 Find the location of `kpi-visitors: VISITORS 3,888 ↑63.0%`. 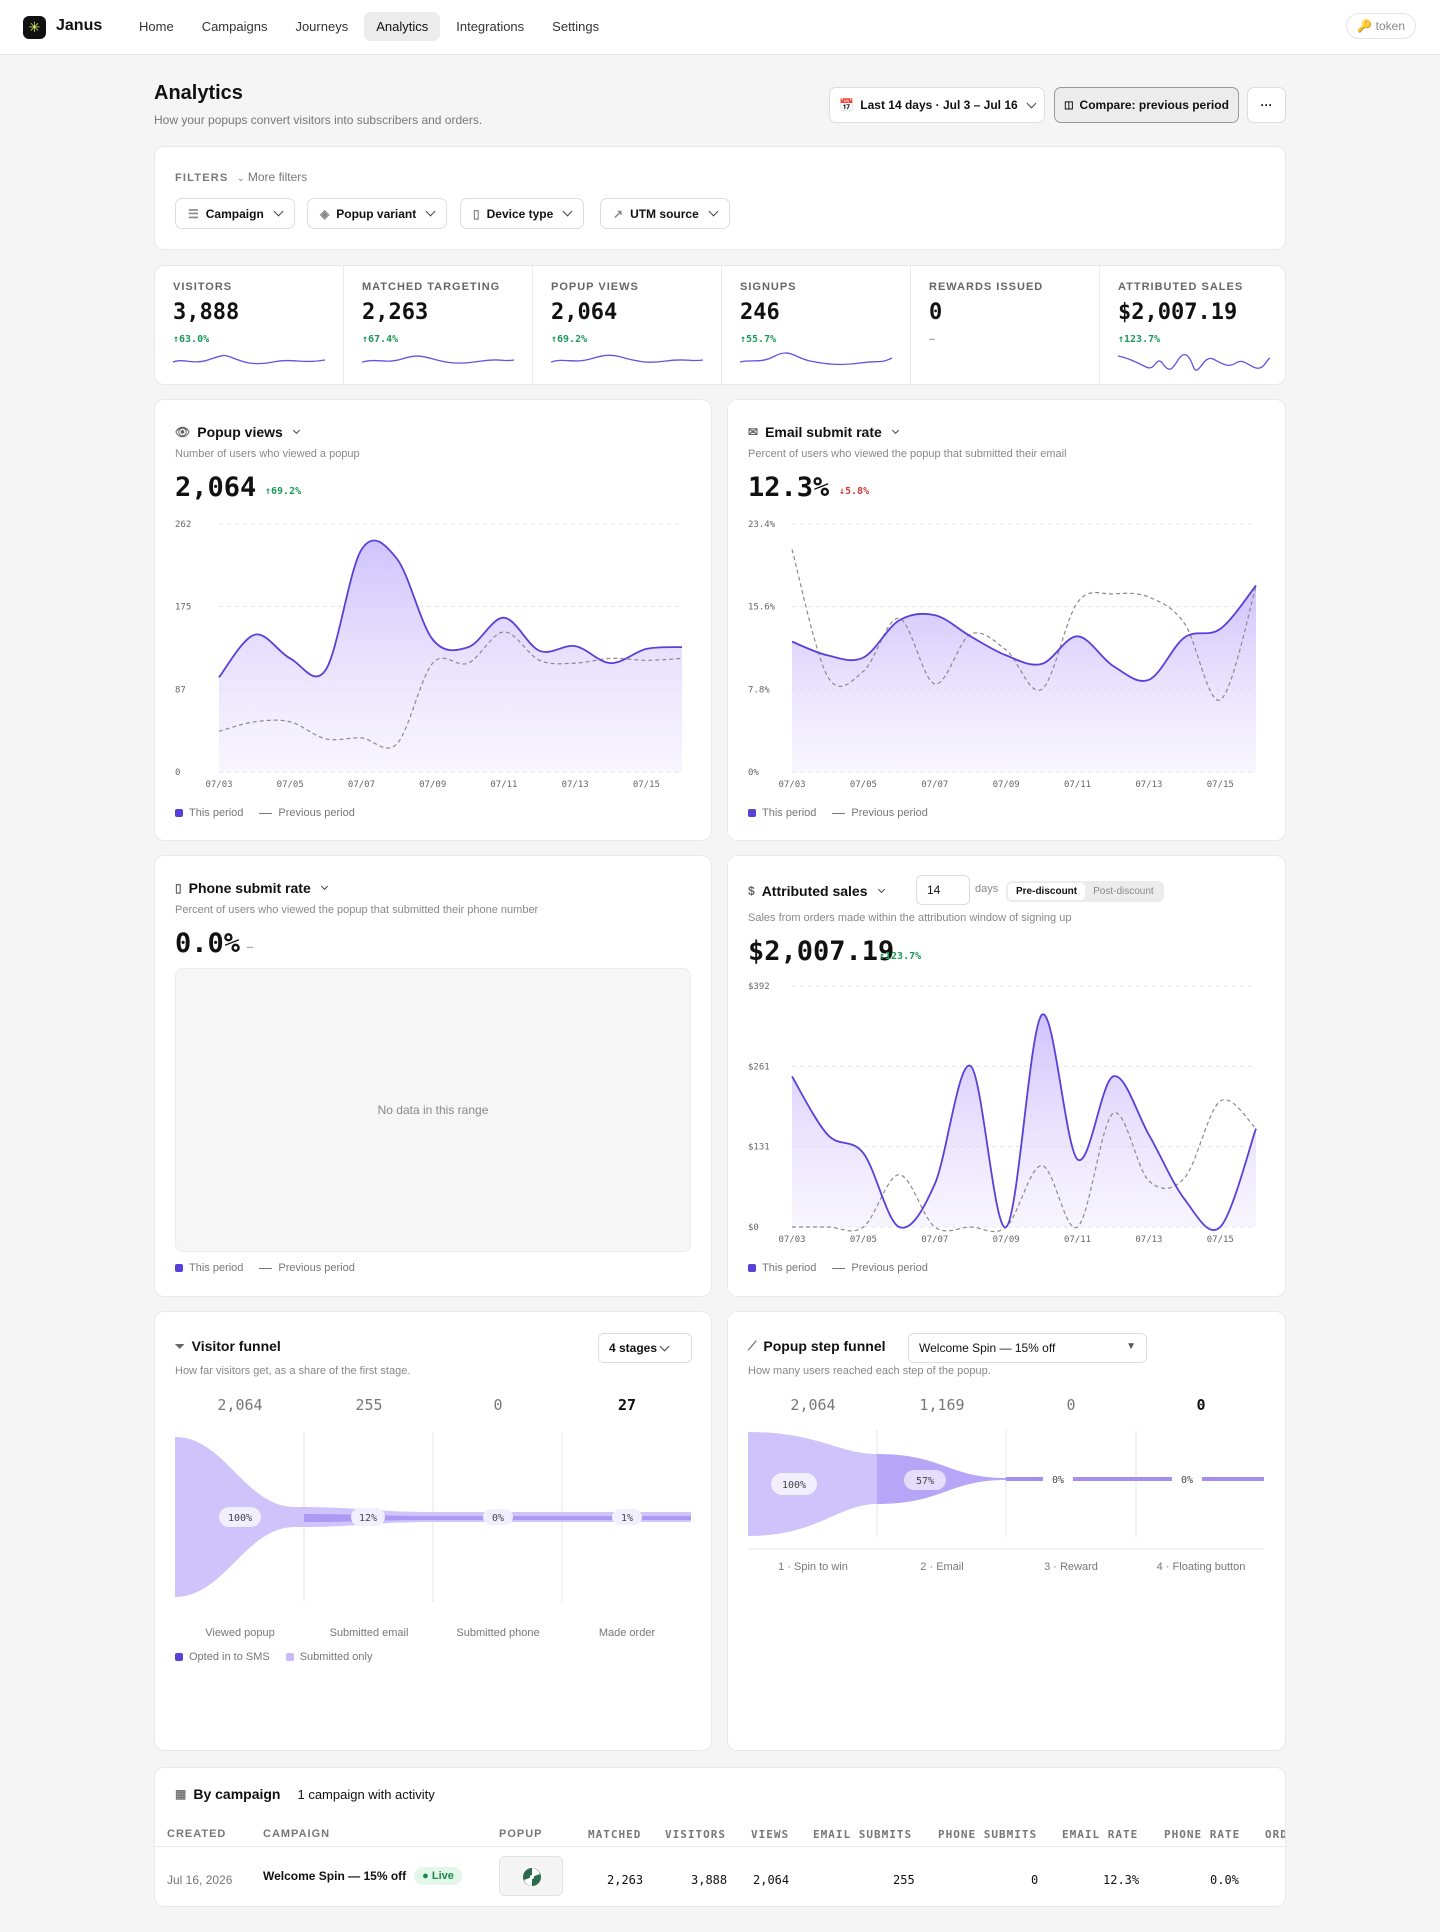

kpi-visitors: VISITORS 3,888 ↑63.0% is located at coordinates (249, 325).